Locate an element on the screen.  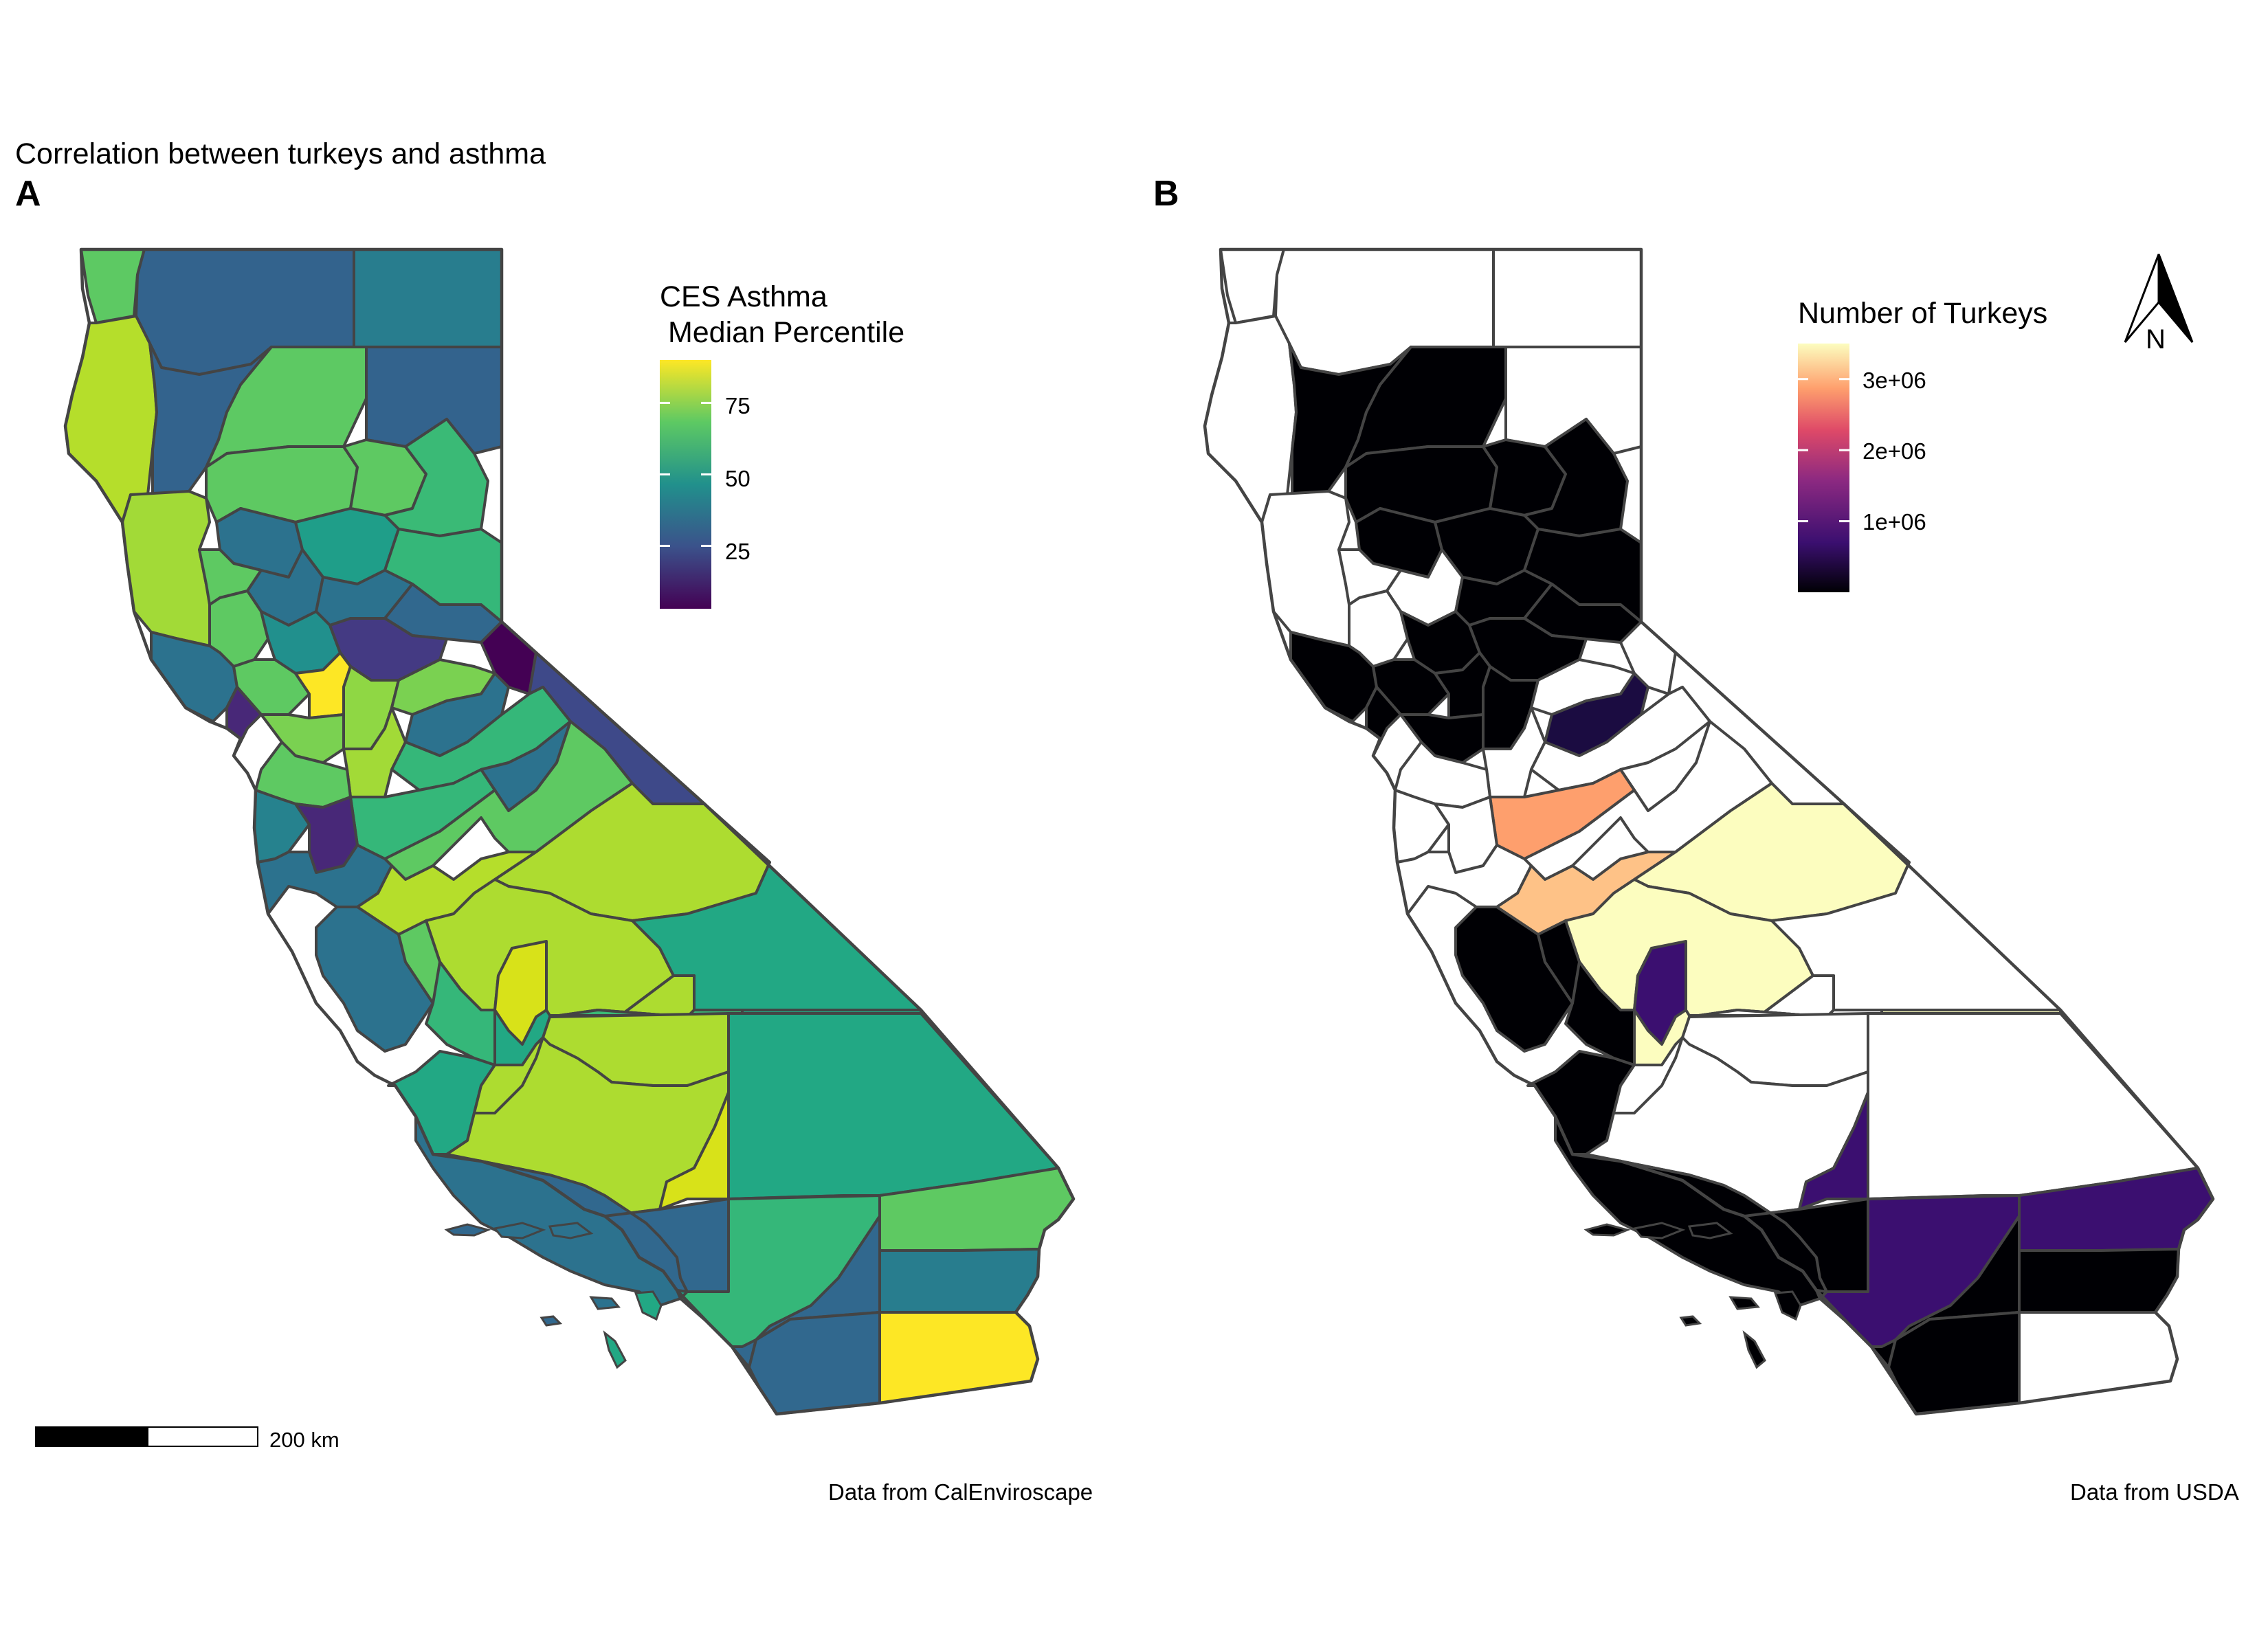
legend-a-gradient is located at coordinates (685, 484).